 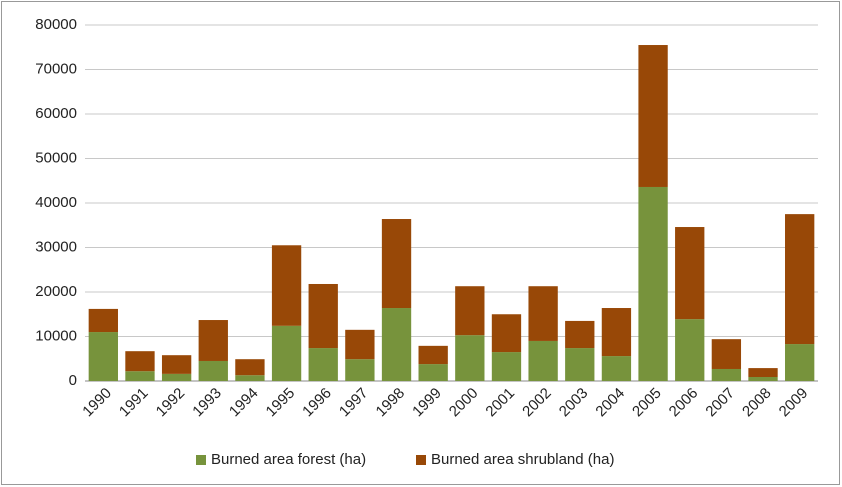 I want to click on y-tick-label: 80000, so click(x=56, y=24).